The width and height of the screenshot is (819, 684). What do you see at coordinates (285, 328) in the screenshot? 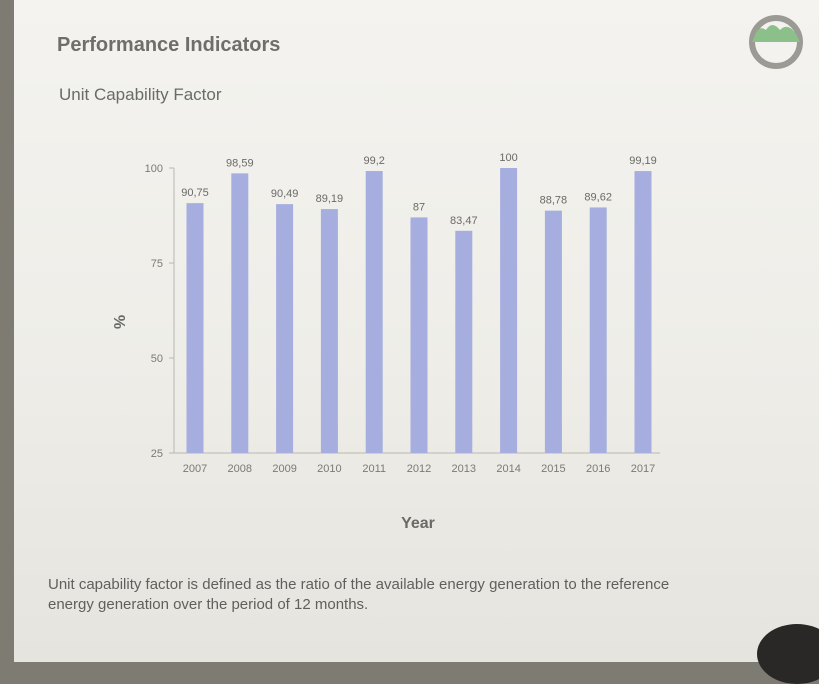
I see `bar-2009` at bounding box center [285, 328].